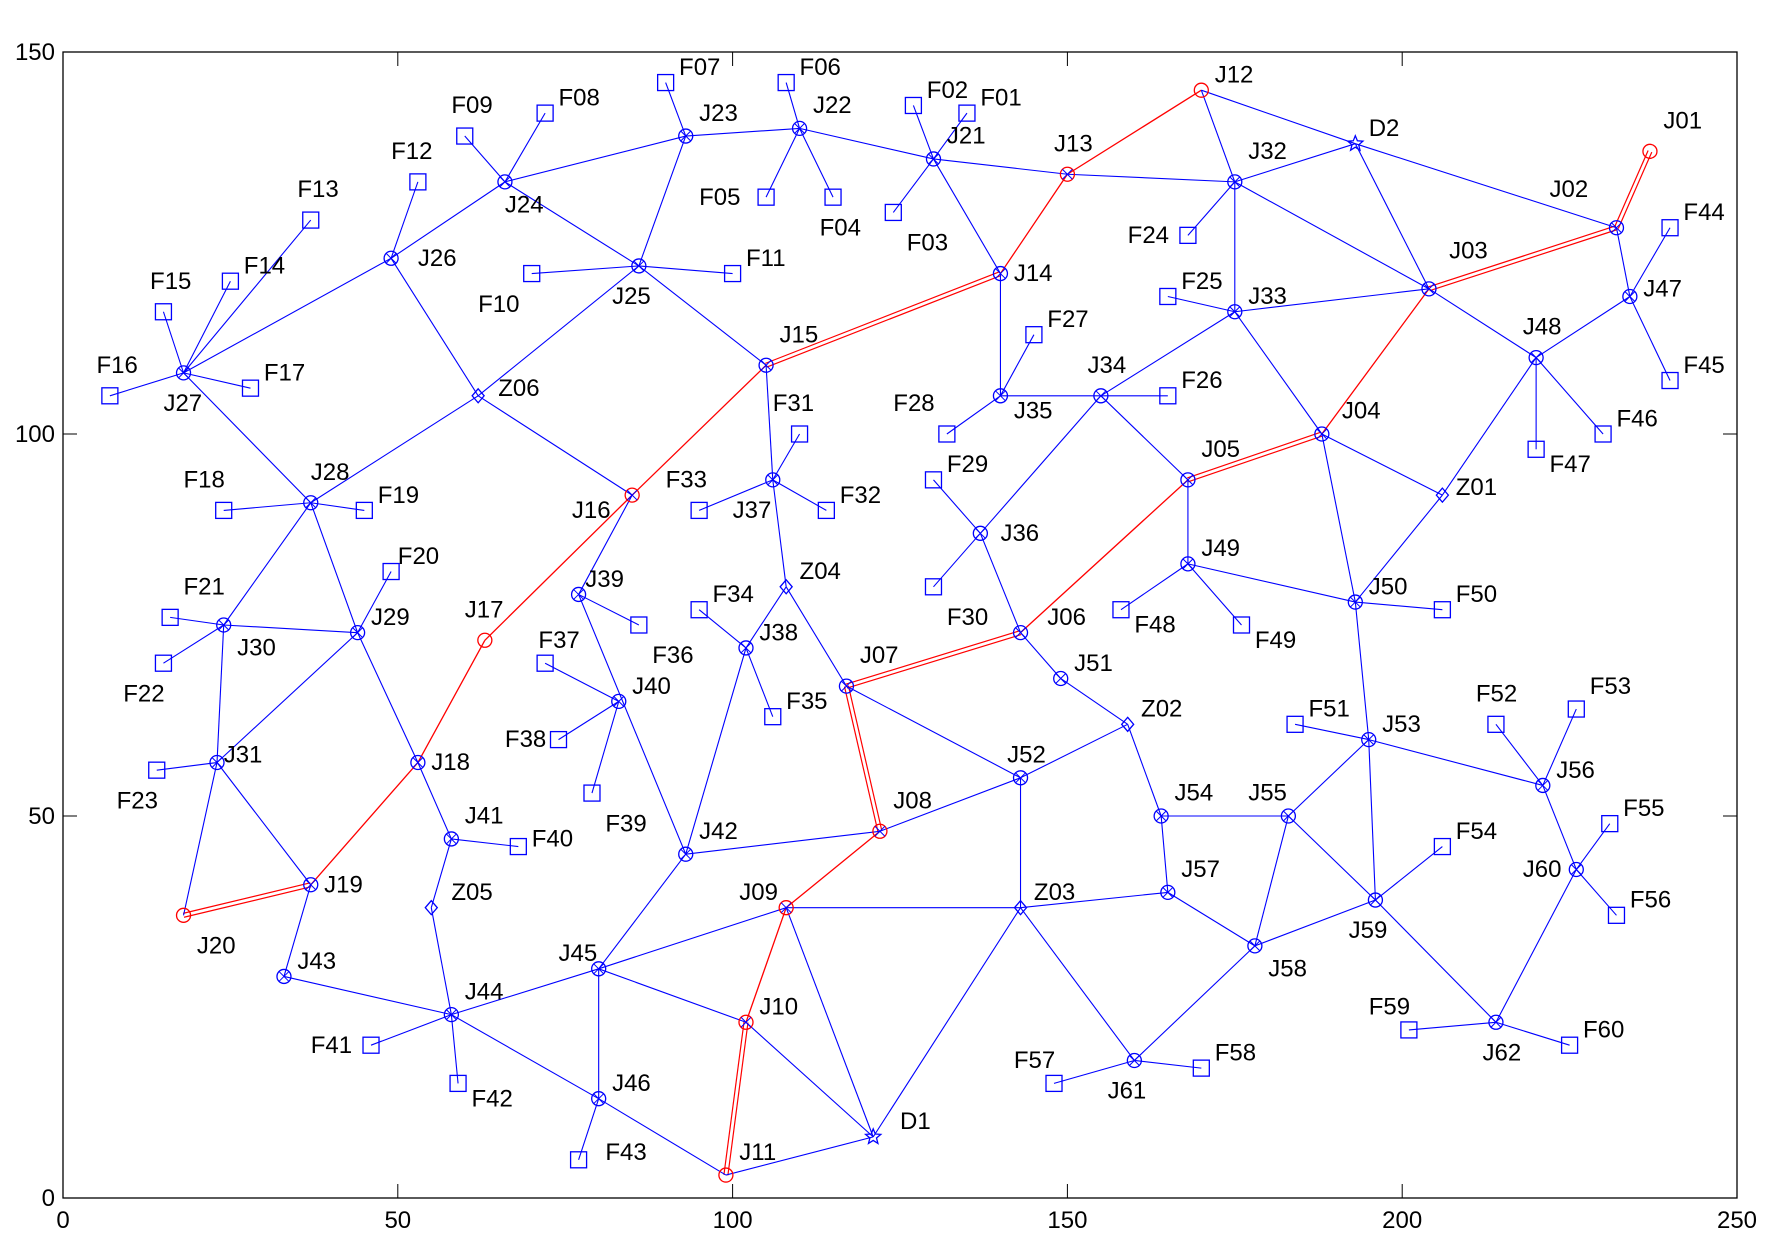 The image size is (1774, 1233). I want to click on label-j59: J59, so click(1368, 930).